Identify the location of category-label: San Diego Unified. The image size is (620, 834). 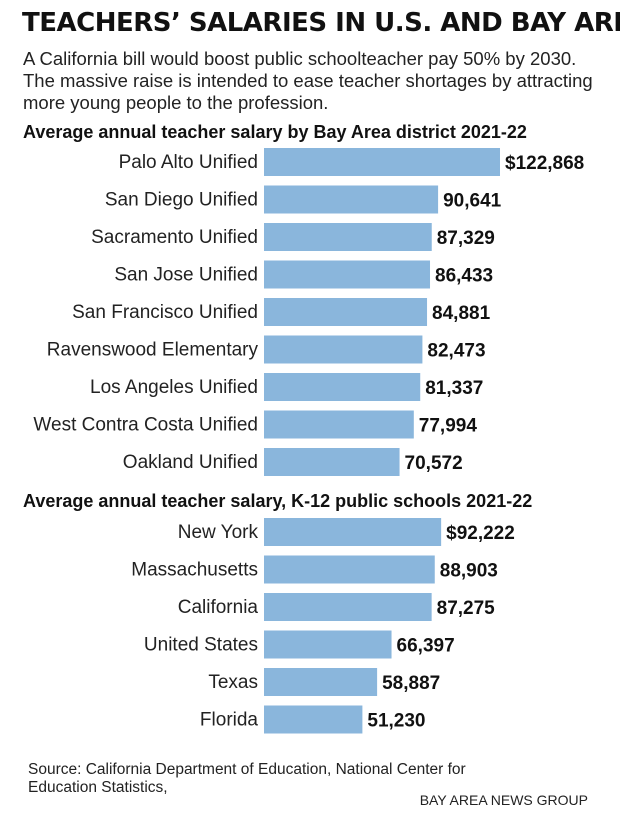
(181, 200).